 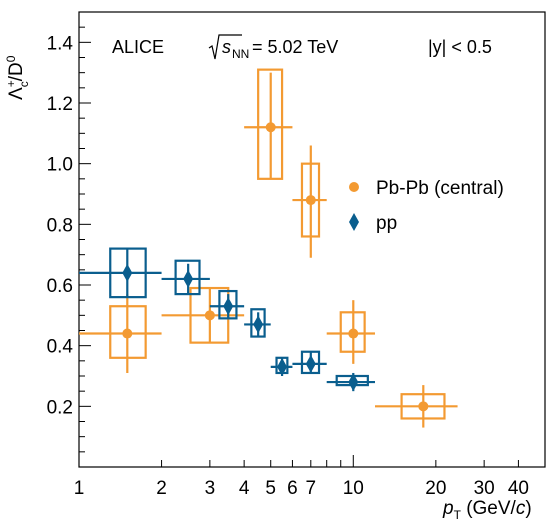 I want to click on y-tick-label: 0.4, so click(x=60, y=347).